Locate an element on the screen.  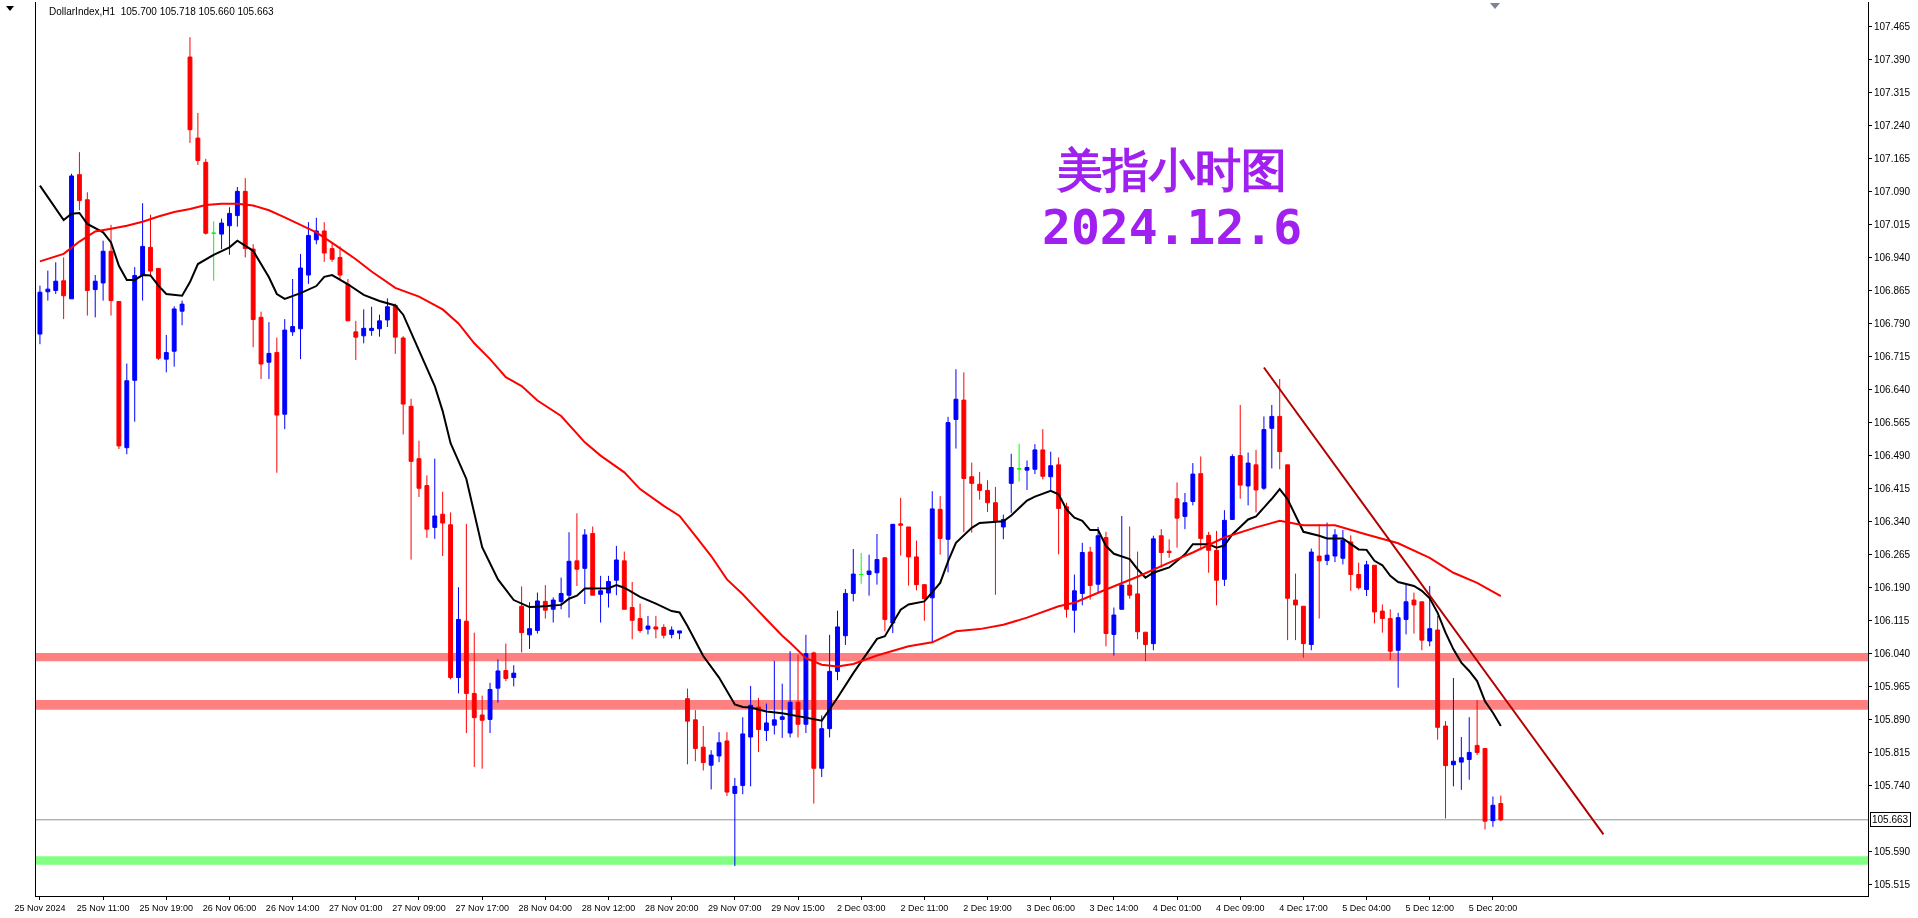
y-tick-label: 107.015 is located at coordinates (1892, 224).